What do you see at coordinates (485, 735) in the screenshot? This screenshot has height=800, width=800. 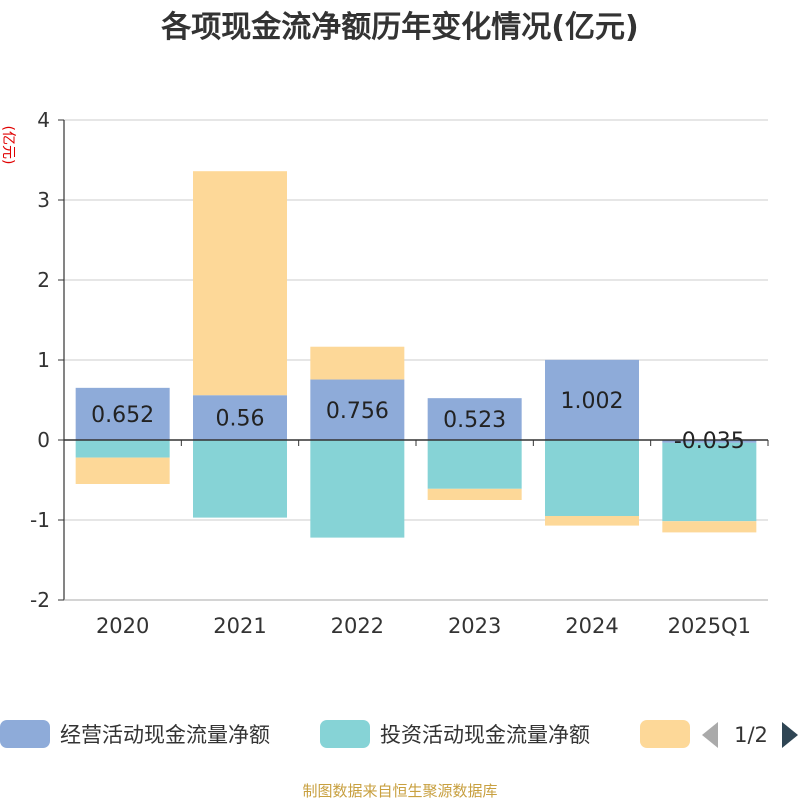 I see `legend-label-2: 投资活动现金流量净额` at bounding box center [485, 735].